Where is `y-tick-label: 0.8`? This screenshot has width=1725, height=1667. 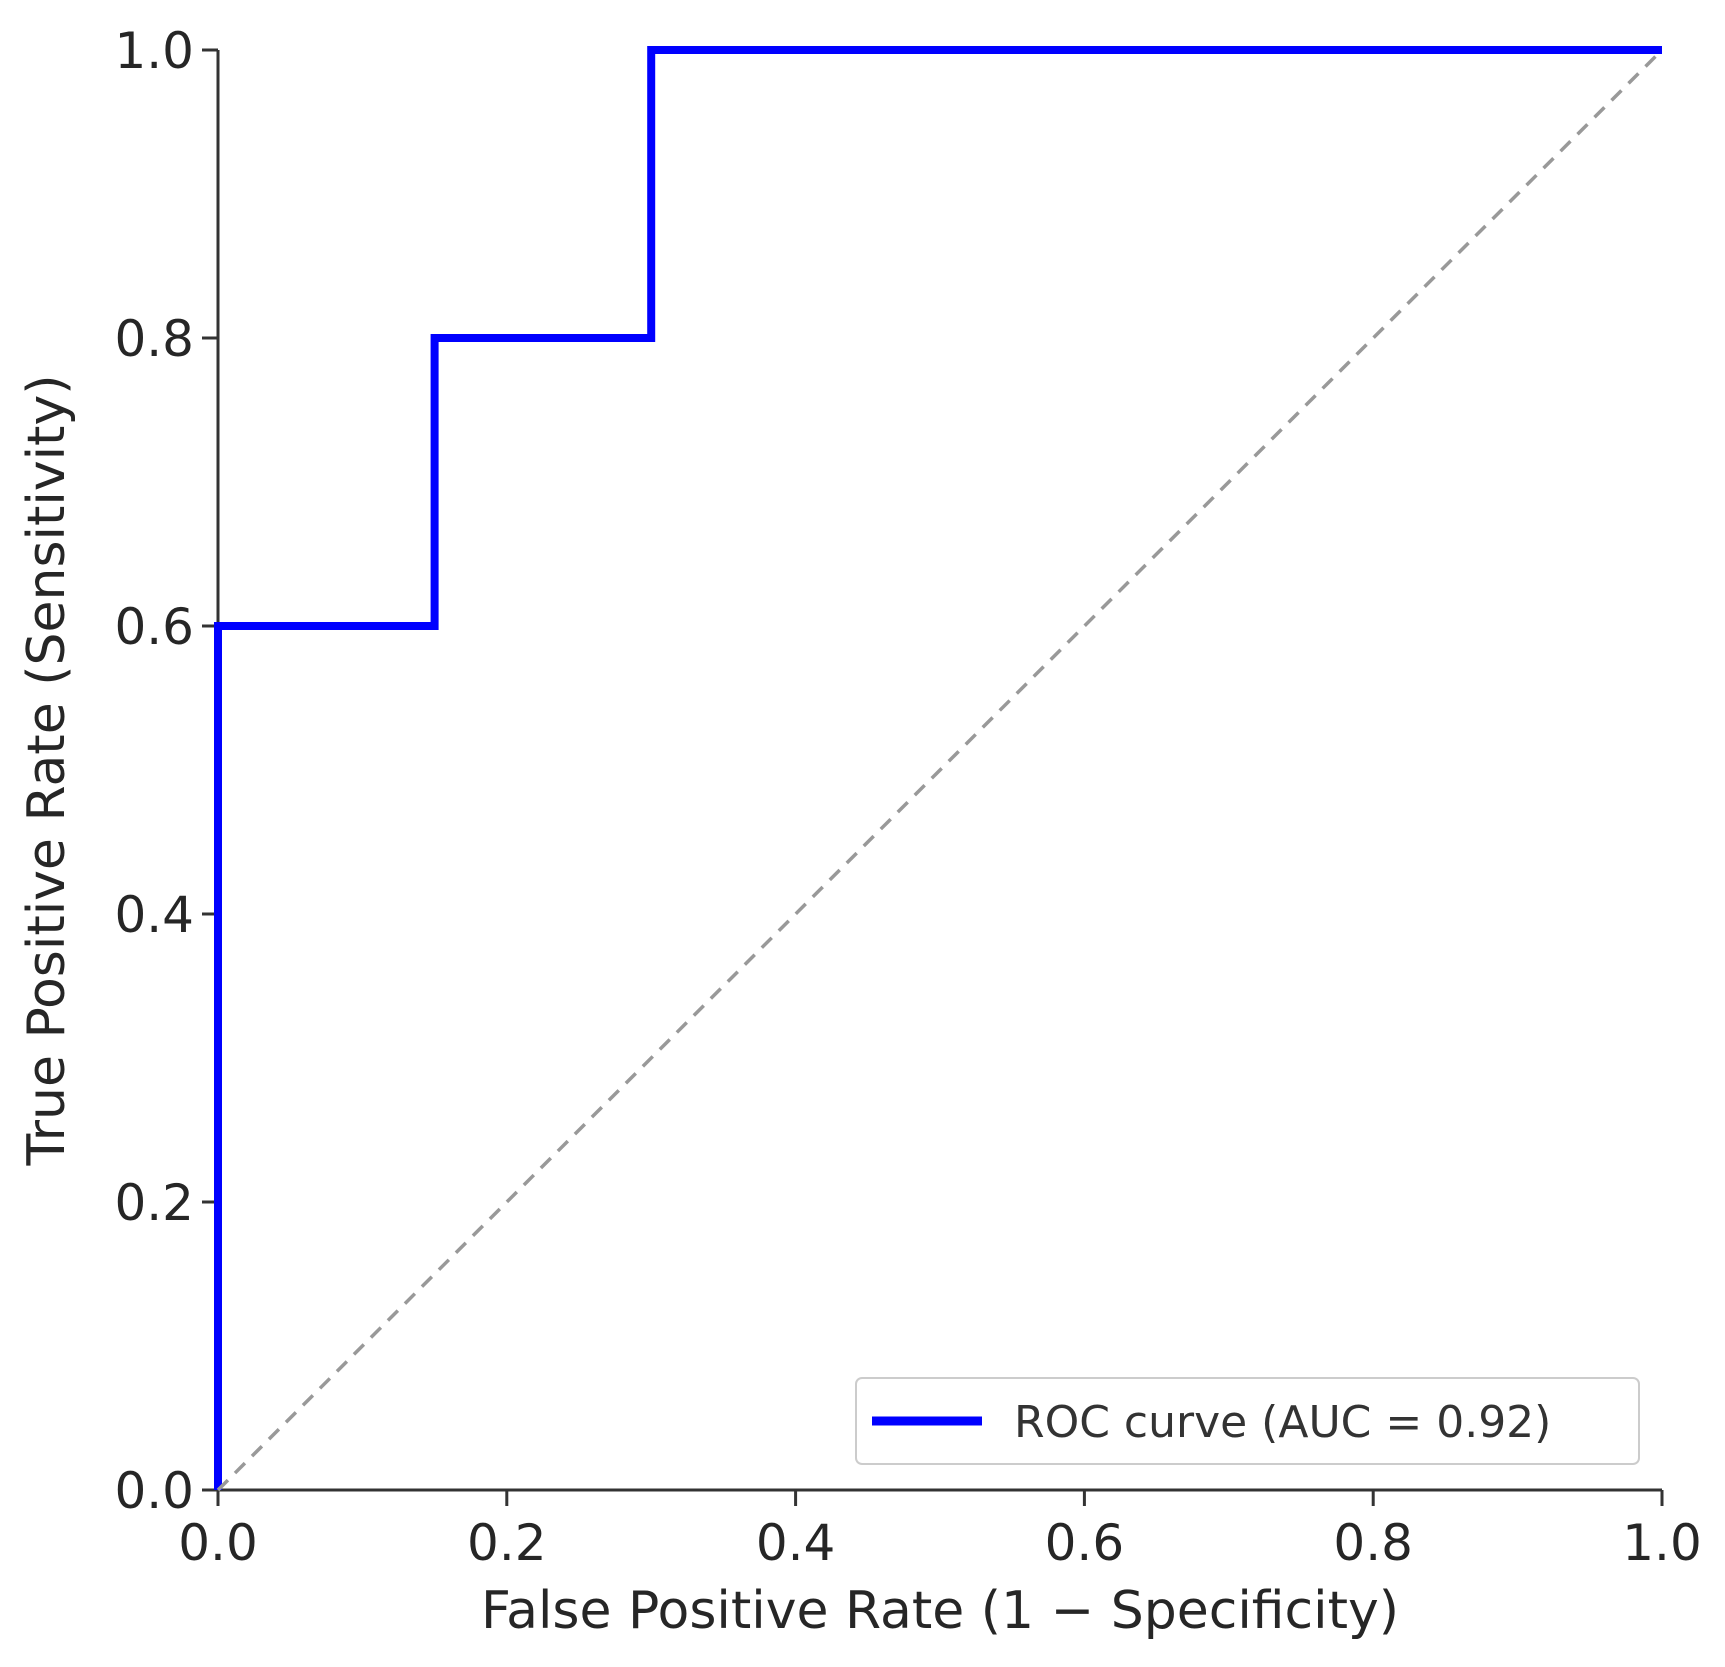 y-tick-label: 0.8 is located at coordinates (154, 339).